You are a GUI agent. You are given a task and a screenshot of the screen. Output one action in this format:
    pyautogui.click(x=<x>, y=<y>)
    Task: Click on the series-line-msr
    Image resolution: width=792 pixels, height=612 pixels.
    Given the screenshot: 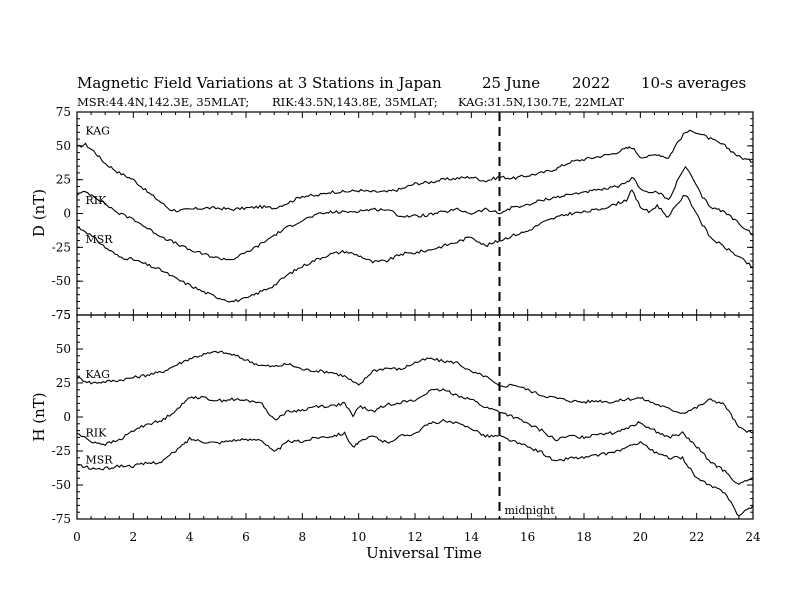 What is the action you would take?
    pyautogui.click(x=415, y=467)
    